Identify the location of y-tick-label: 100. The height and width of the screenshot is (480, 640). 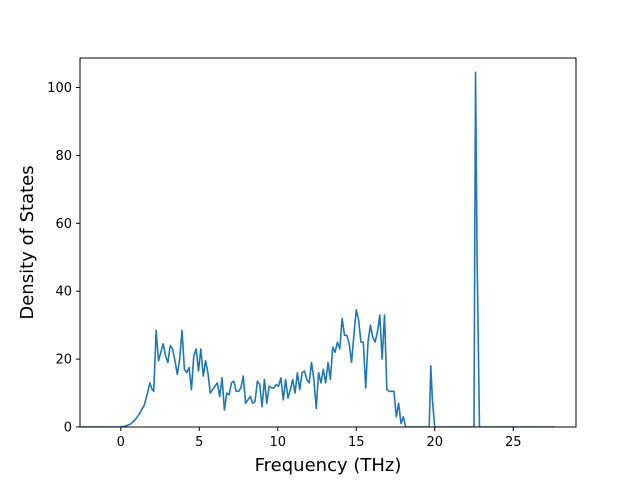
(59, 88).